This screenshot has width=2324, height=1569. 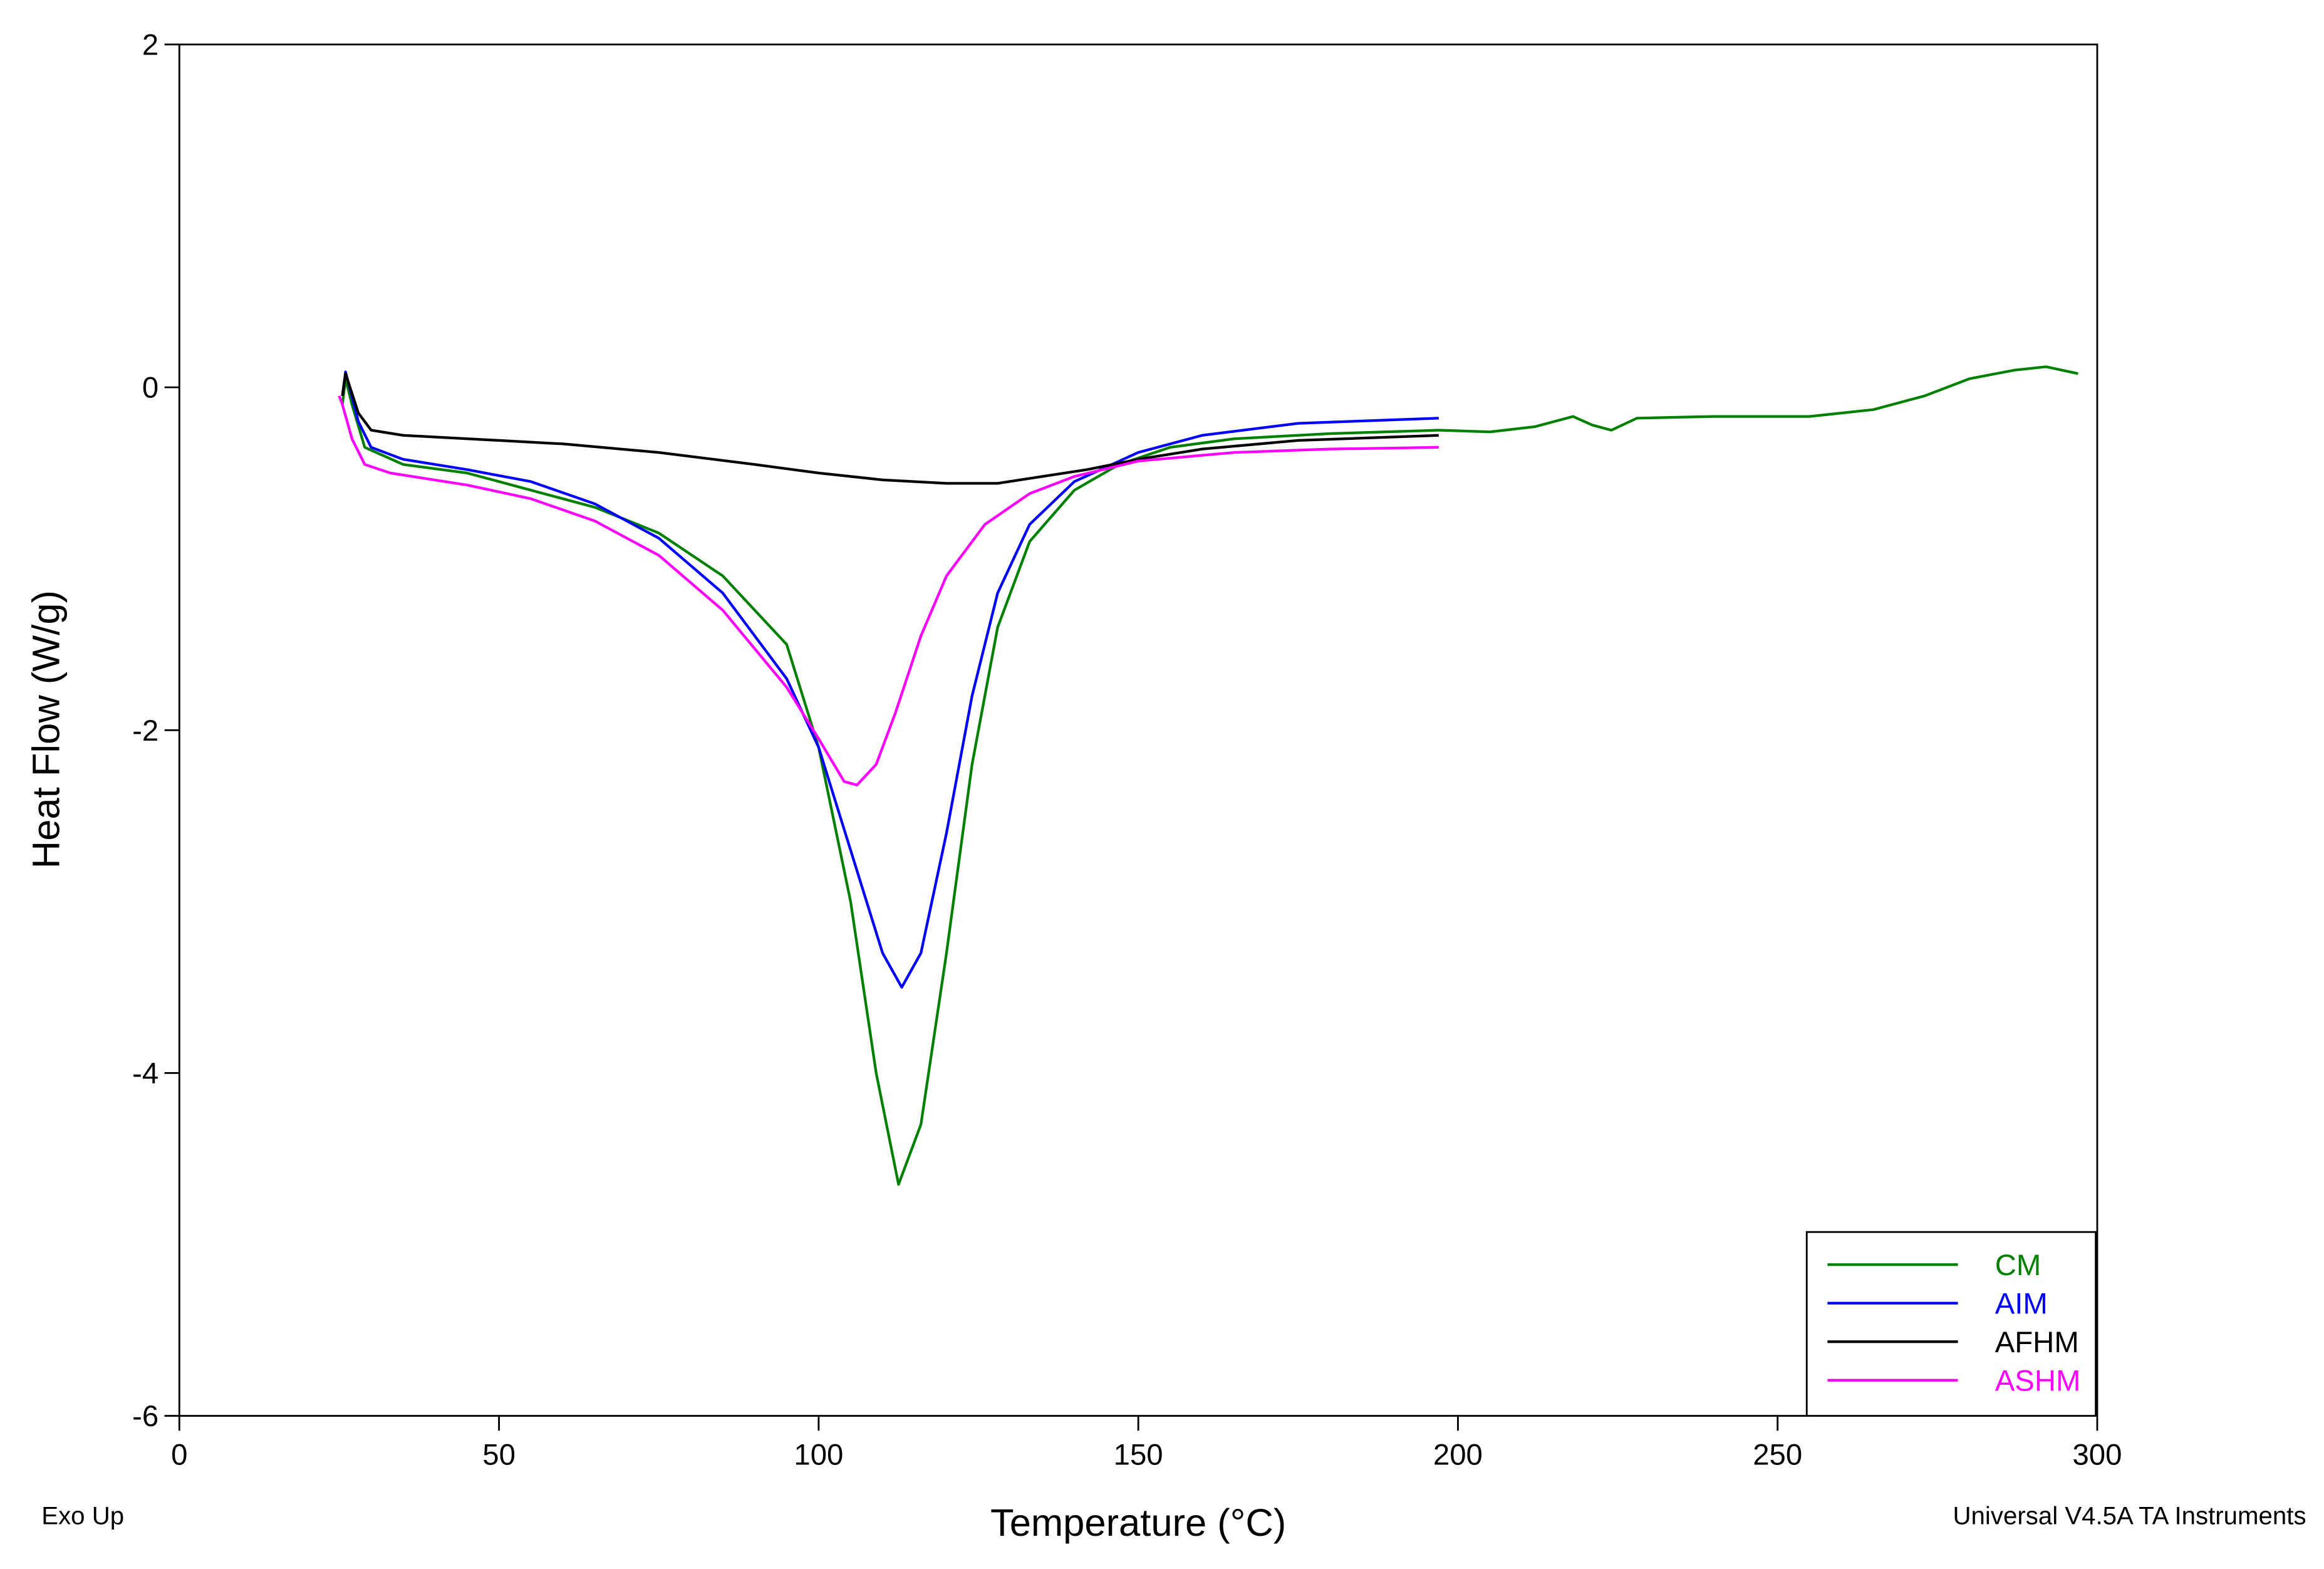 I want to click on legend-box, so click(x=1951, y=1324).